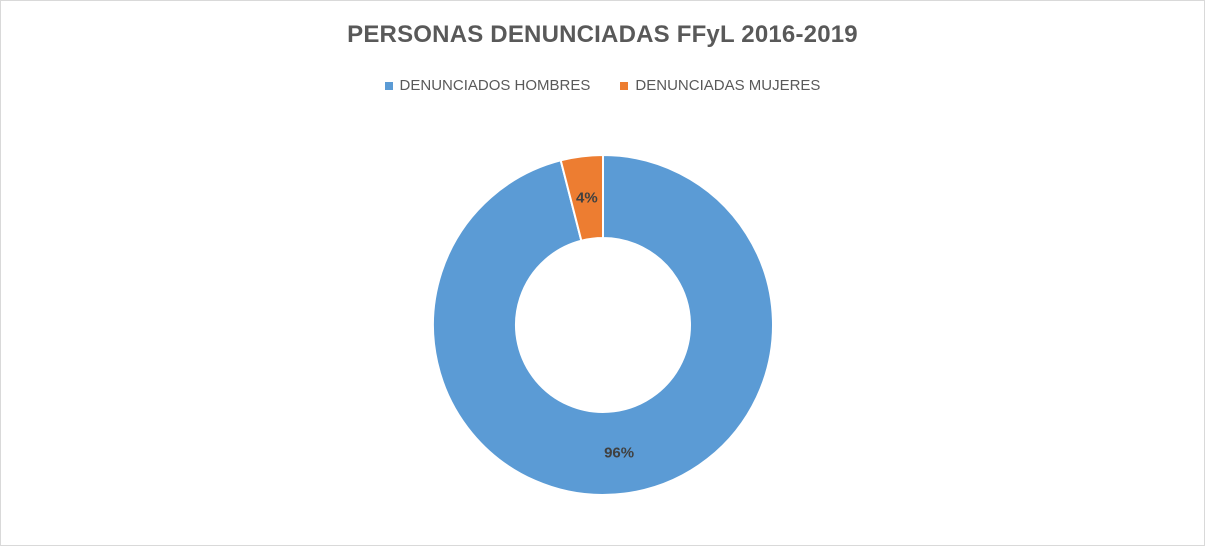 The height and width of the screenshot is (546, 1205). What do you see at coordinates (602, 34) in the screenshot?
I see `chart-title: PERSONAS DENUNCIADAS FFyL 2016-2019` at bounding box center [602, 34].